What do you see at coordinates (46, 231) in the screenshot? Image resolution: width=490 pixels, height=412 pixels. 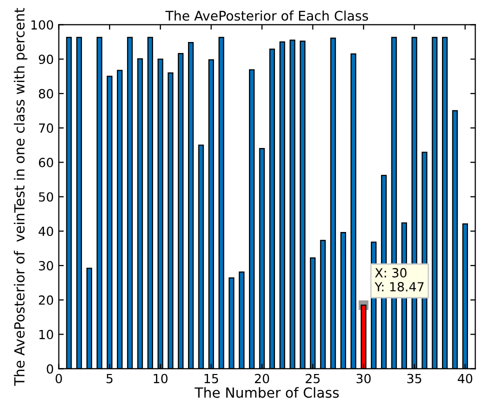 I see `y-tick-label: 40` at bounding box center [46, 231].